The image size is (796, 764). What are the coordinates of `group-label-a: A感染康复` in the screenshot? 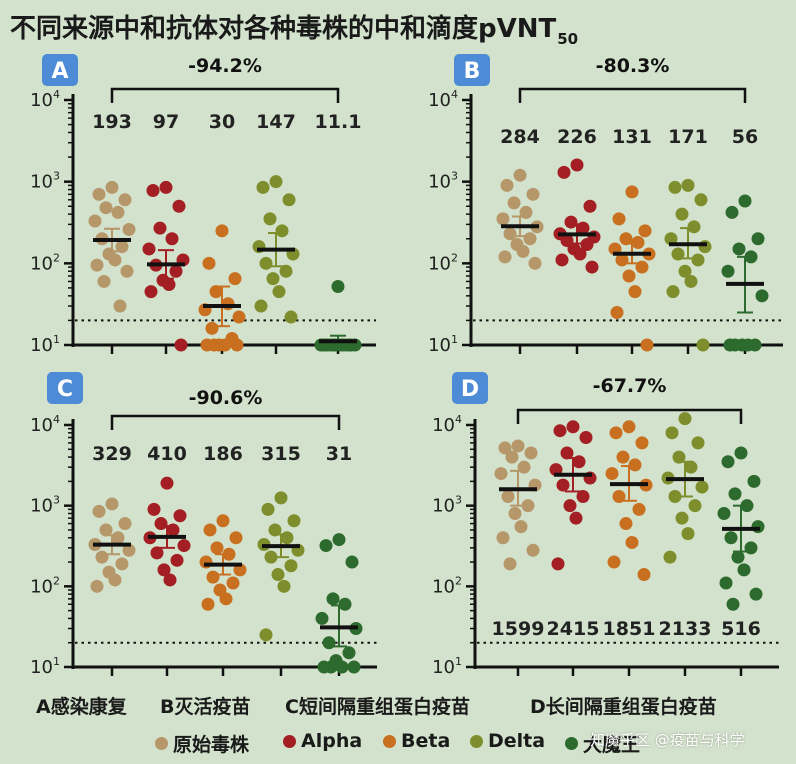 It's located at (81, 707).